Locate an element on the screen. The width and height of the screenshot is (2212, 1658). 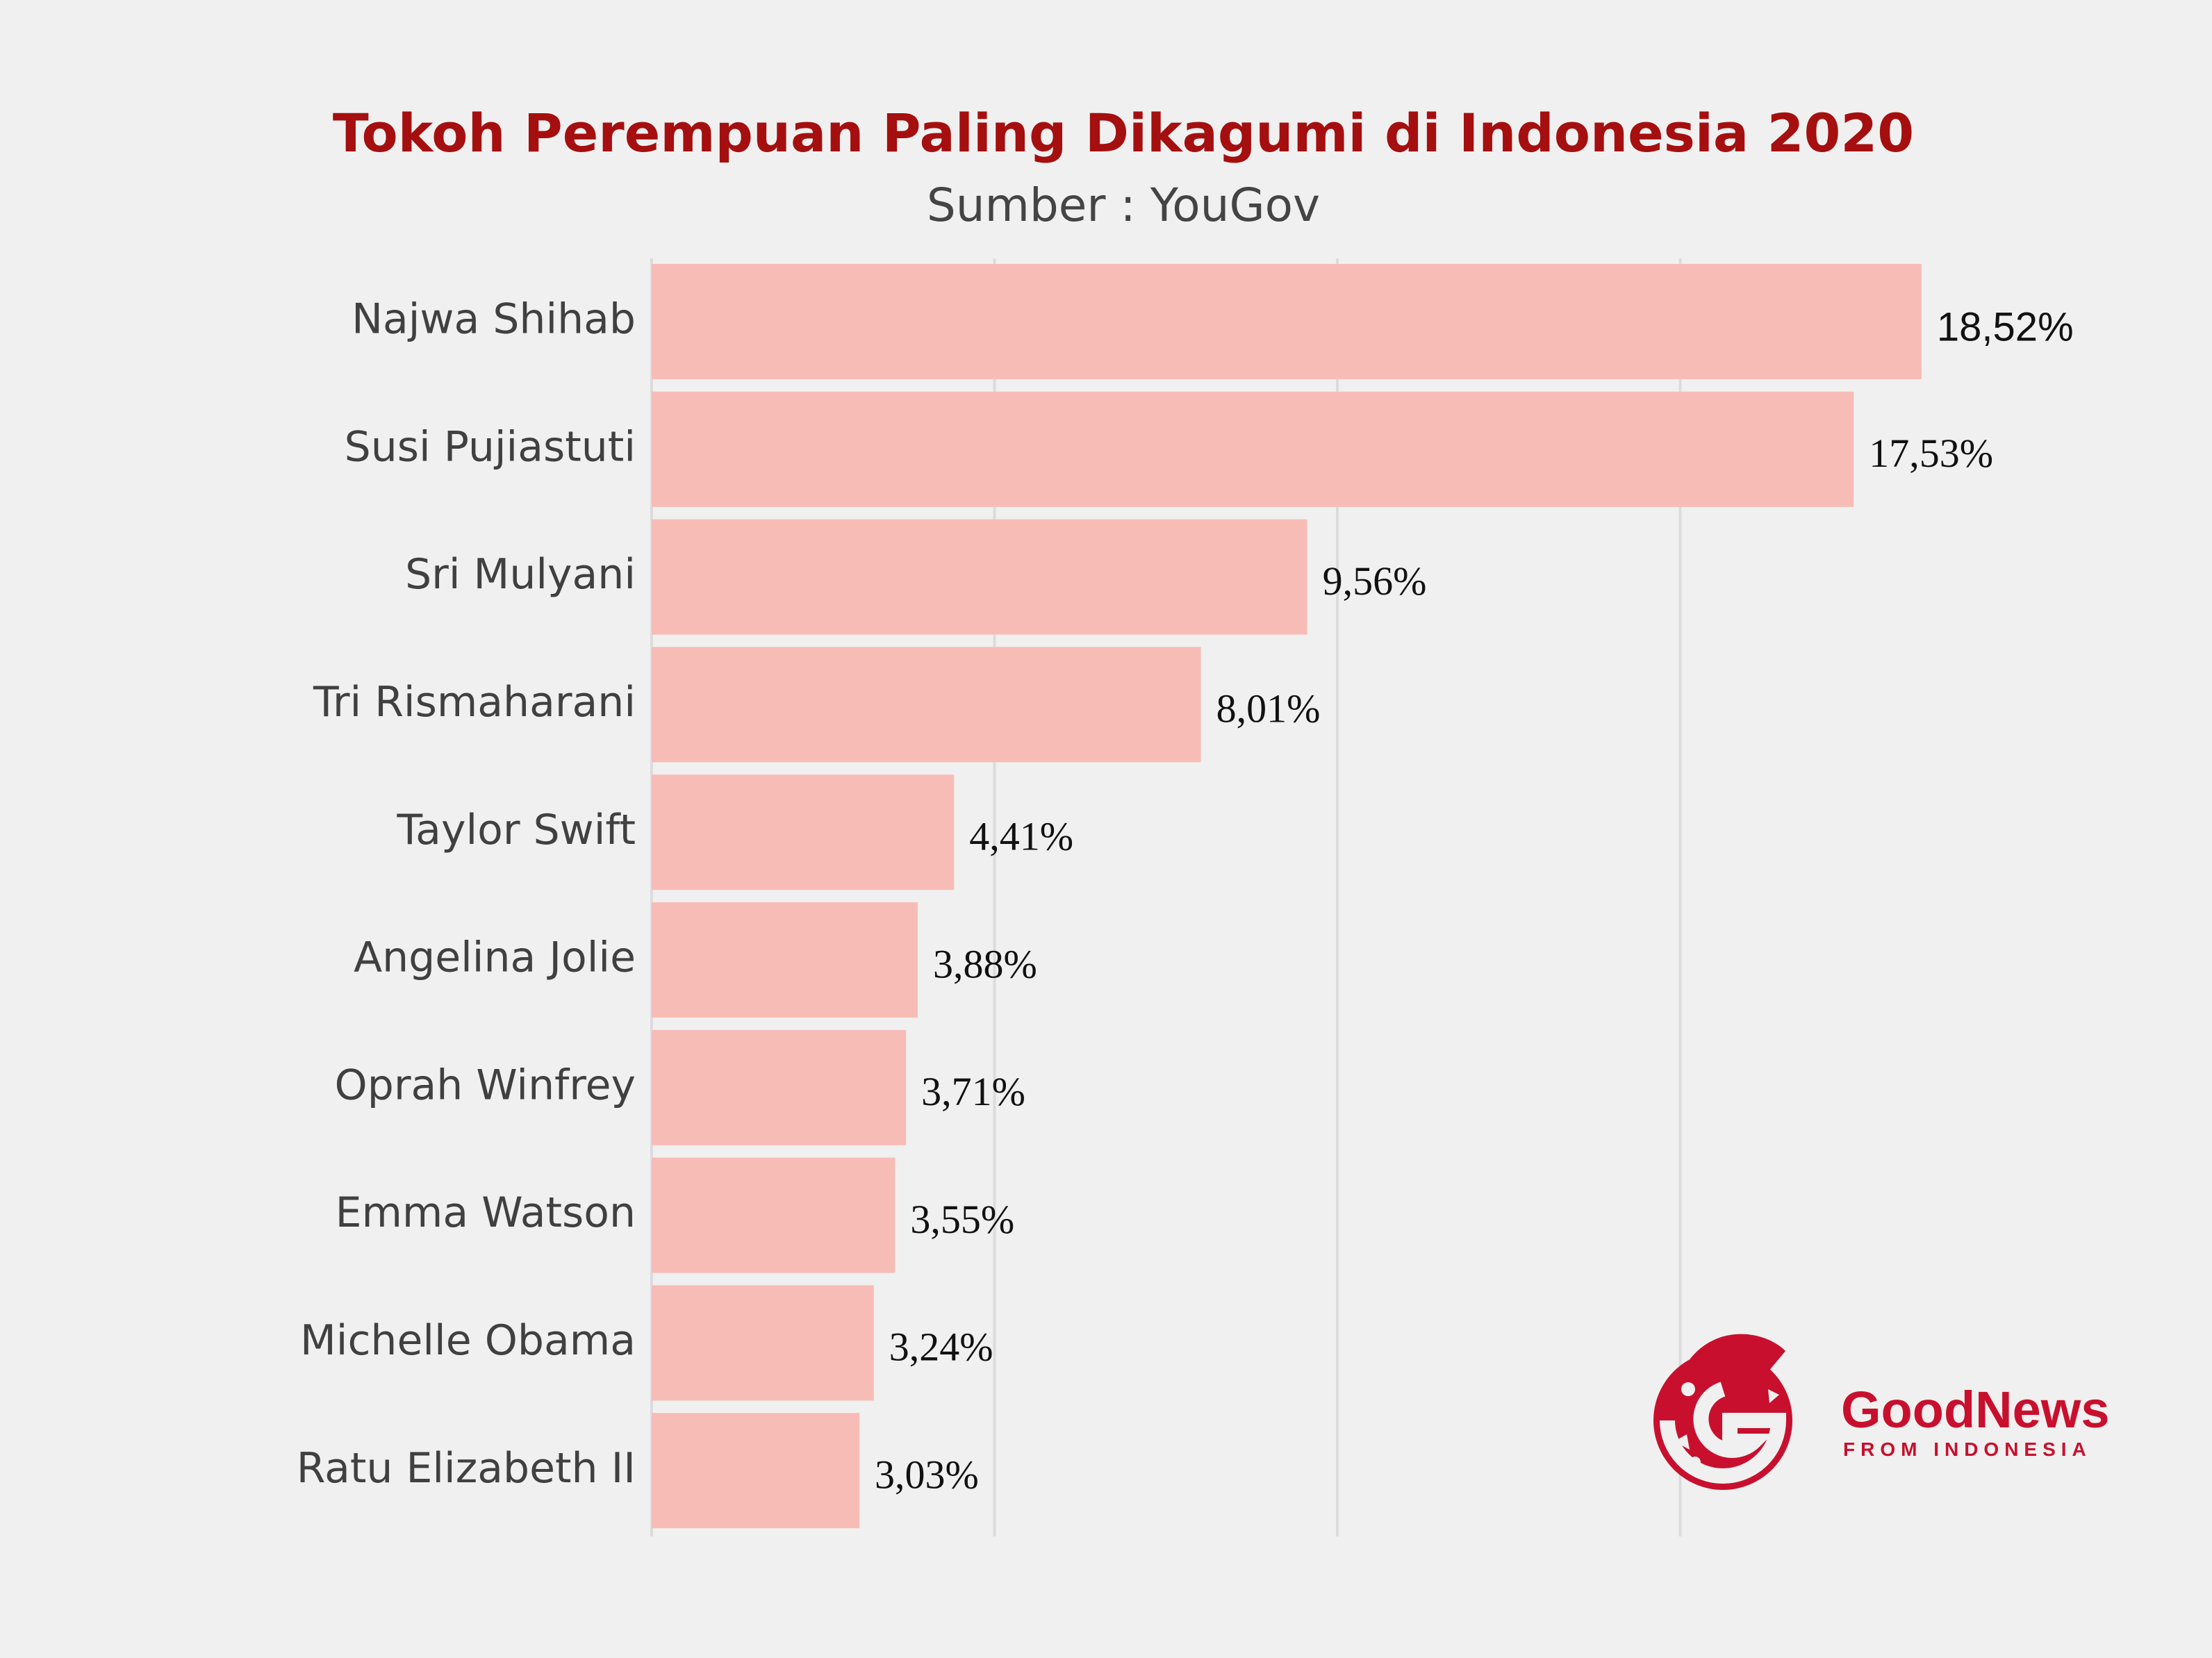
logo-wordmark: GoodNews is located at coordinates (1975, 1410).